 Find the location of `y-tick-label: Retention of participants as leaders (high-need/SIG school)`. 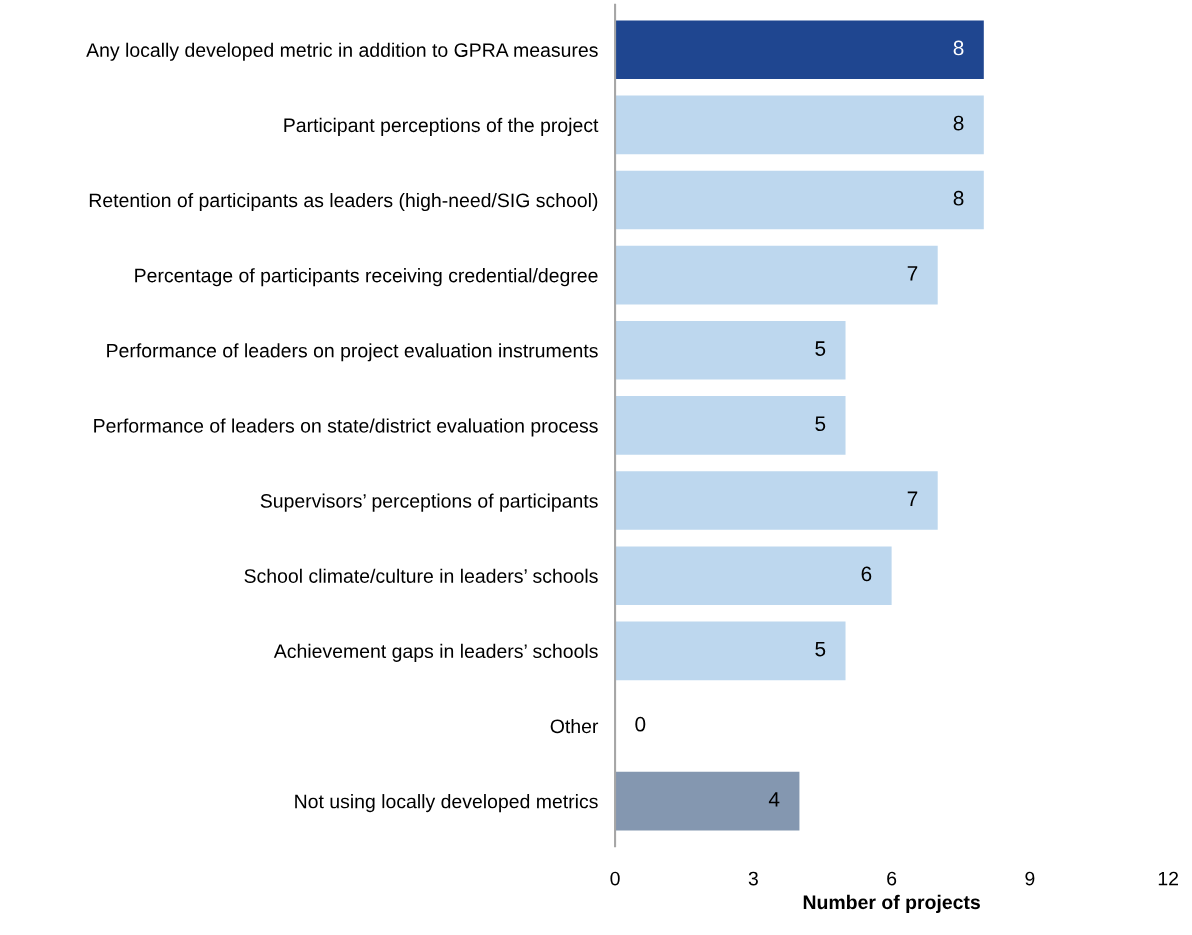

y-tick-label: Retention of participants as leaders (high-need/SIG school) is located at coordinates (343, 202).